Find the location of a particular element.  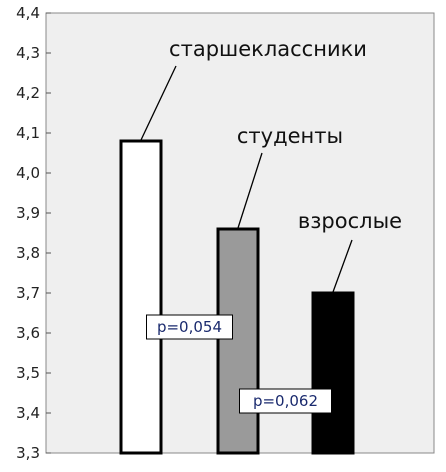

y-tick-label: 4,2 is located at coordinates (28, 93).